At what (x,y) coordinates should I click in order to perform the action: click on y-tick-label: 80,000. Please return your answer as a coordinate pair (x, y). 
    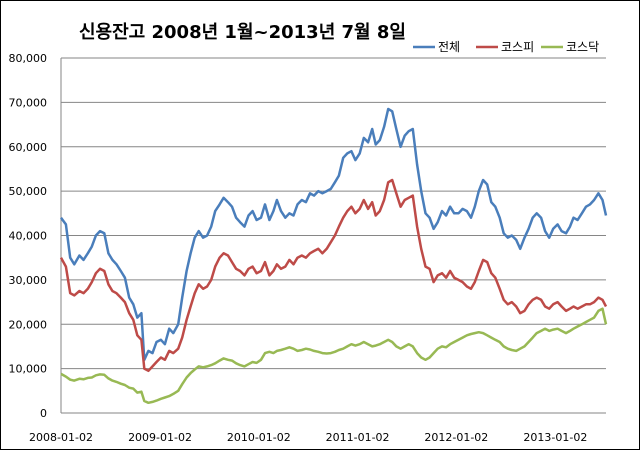
    Looking at the image, I should click on (28, 58).